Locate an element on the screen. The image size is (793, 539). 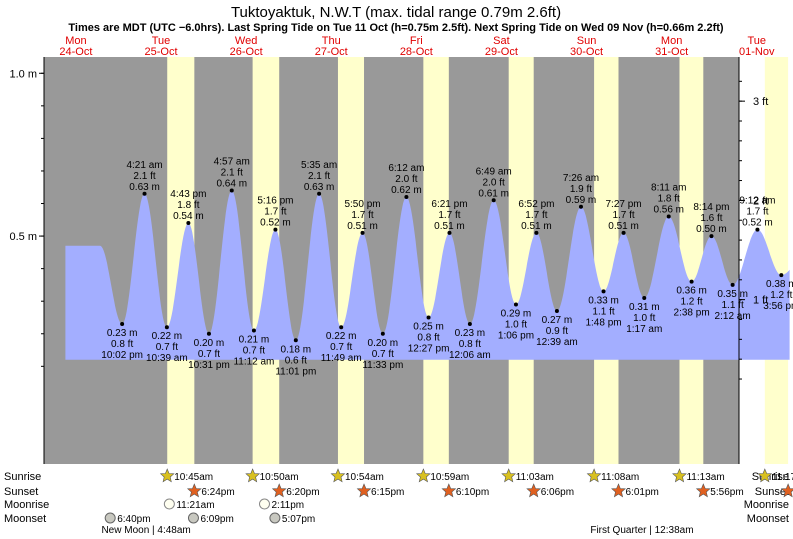
tide-meter-label: 0.23 m is located at coordinates (470, 333).